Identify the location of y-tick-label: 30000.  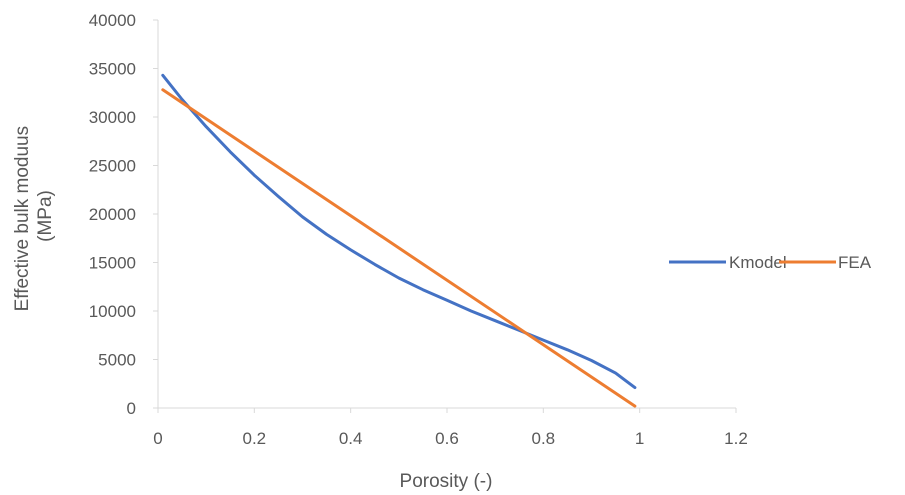
(112, 117).